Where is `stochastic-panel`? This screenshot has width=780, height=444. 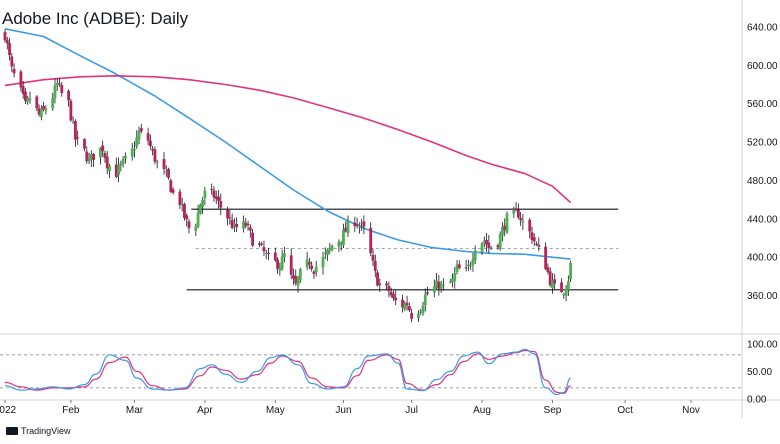
stochastic-panel is located at coordinates (371, 372).